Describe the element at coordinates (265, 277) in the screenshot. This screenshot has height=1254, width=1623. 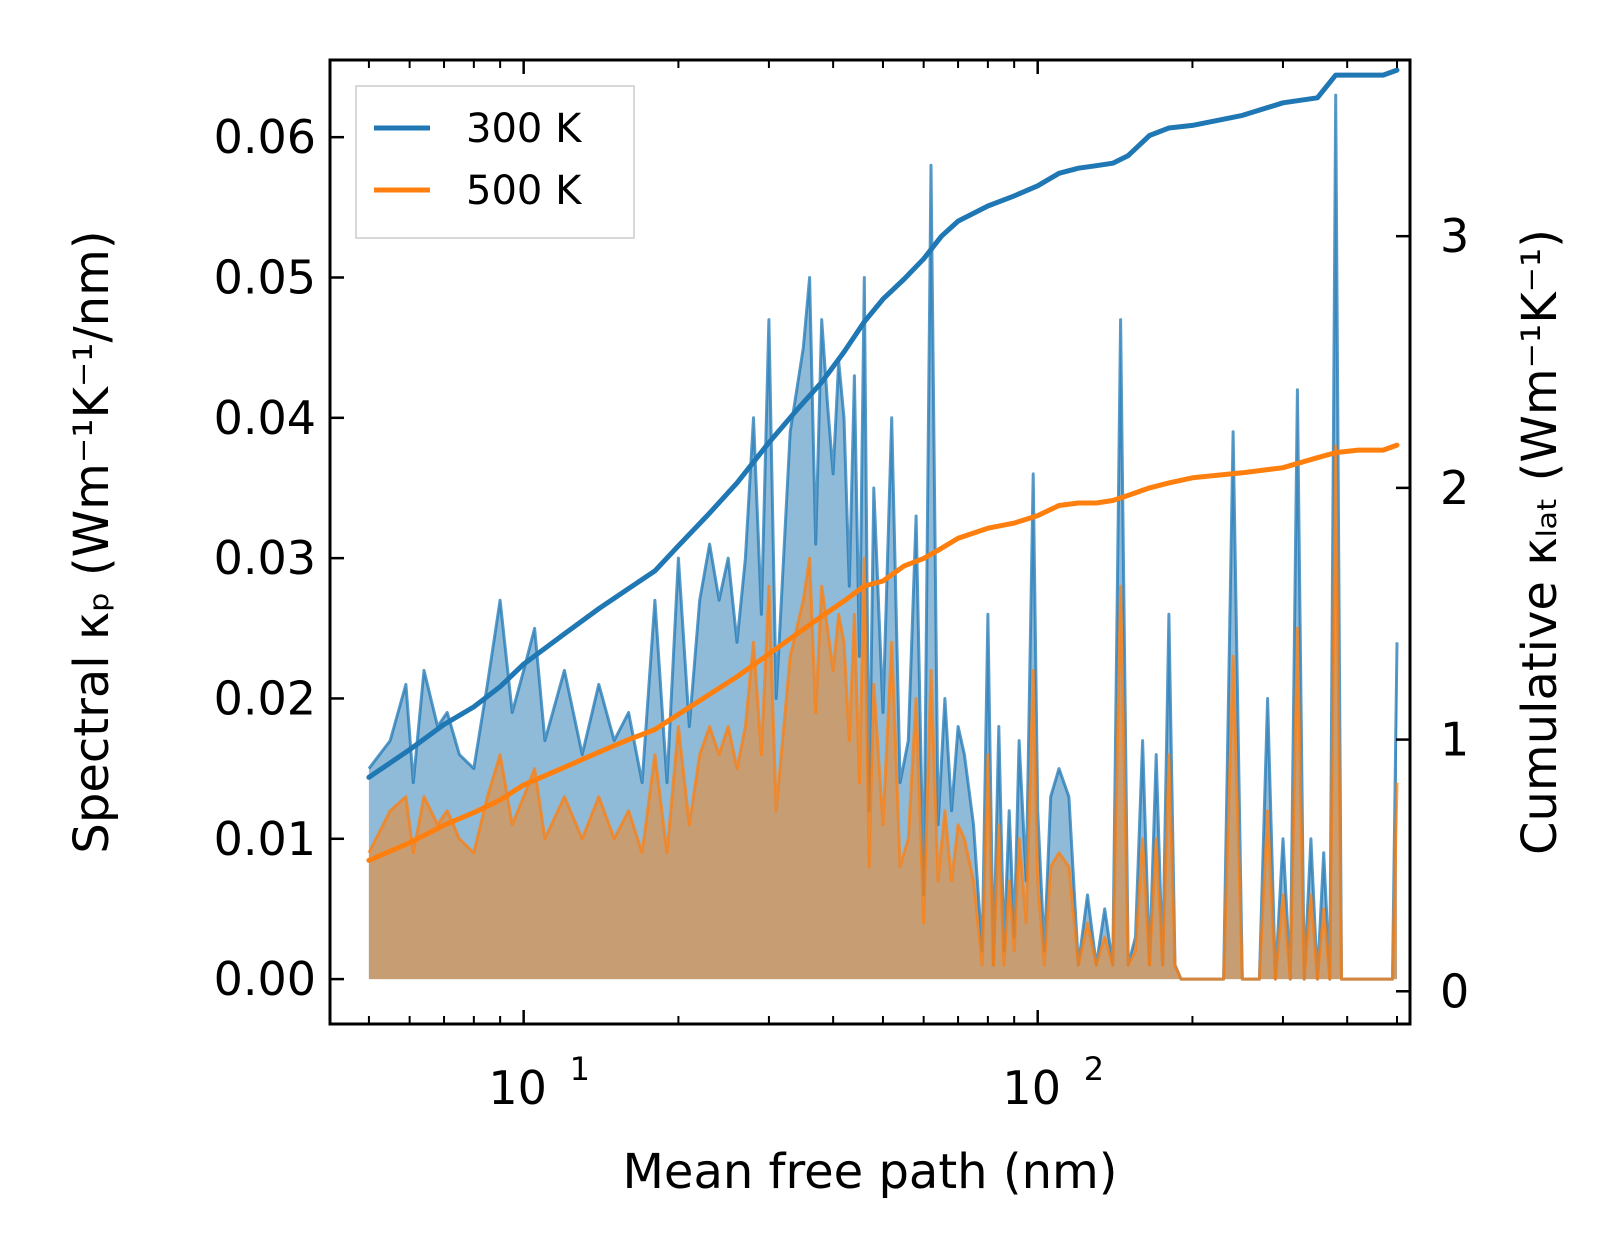
I see `left-tick-label: 0.05` at that location.